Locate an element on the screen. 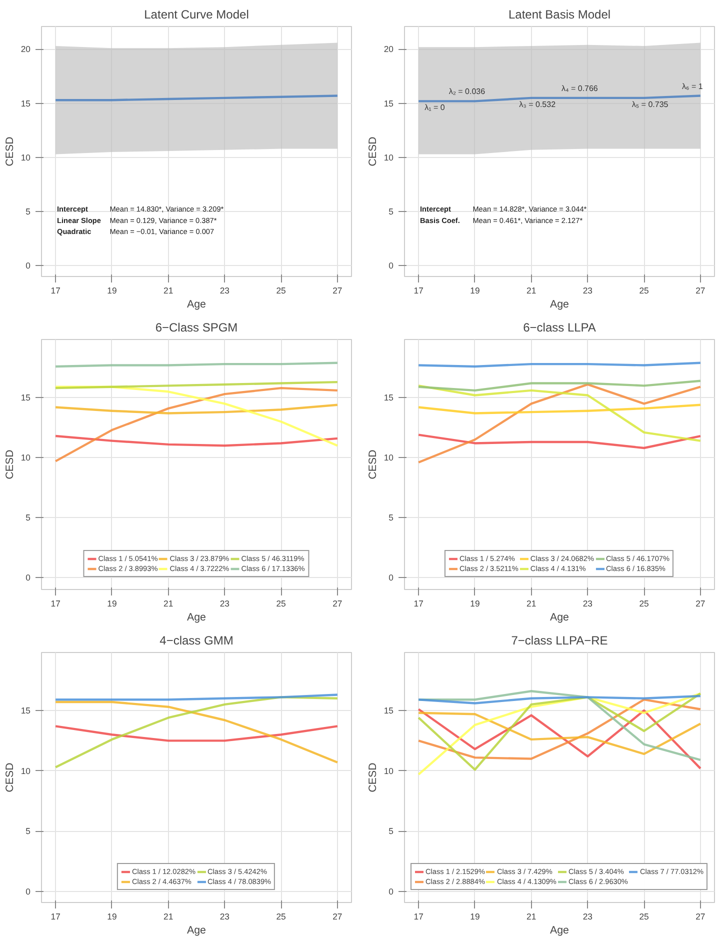  annotation: λ₃ = 0.532 is located at coordinates (537, 104).